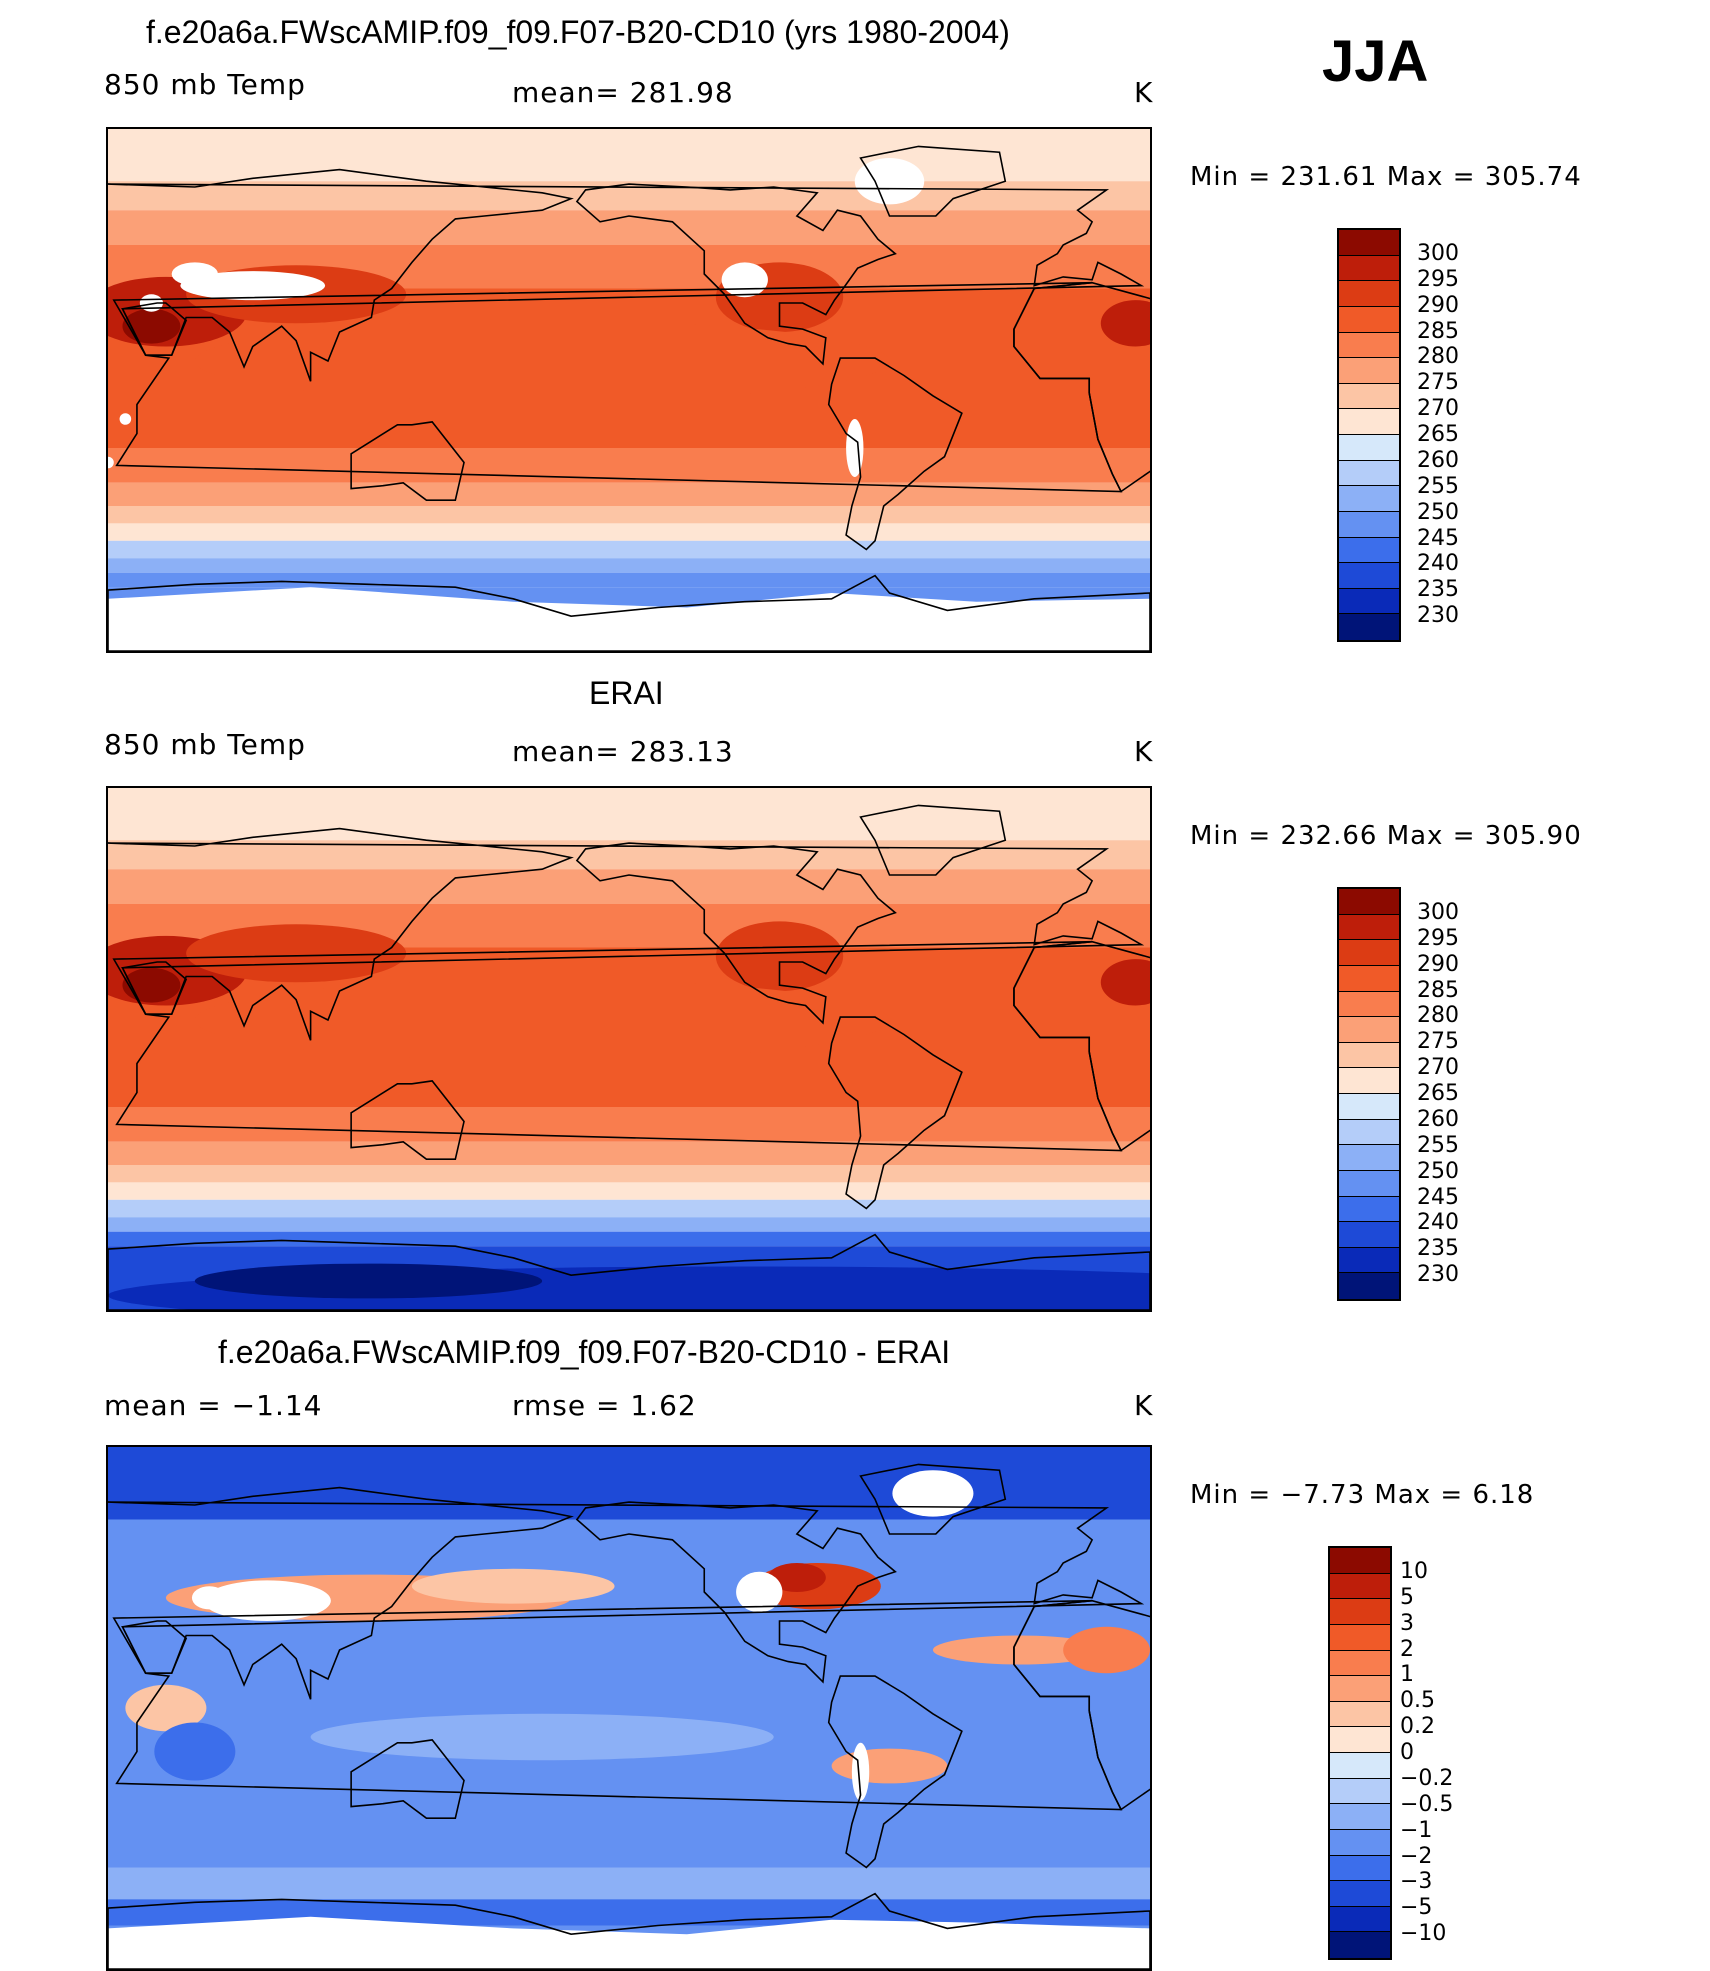 The width and height of the screenshot is (1710, 1971). What do you see at coordinates (629, 1483) in the screenshot?
I see `difference-band` at bounding box center [629, 1483].